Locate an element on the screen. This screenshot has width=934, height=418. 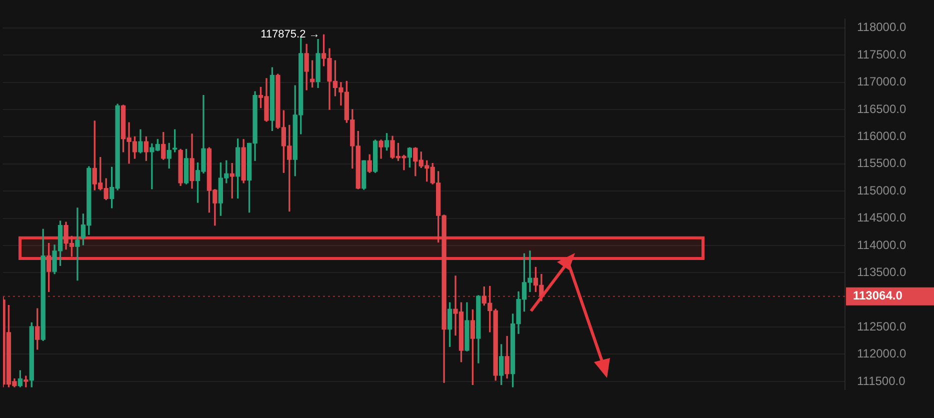
y-tick-label: 117000.0 is located at coordinates (881, 81).